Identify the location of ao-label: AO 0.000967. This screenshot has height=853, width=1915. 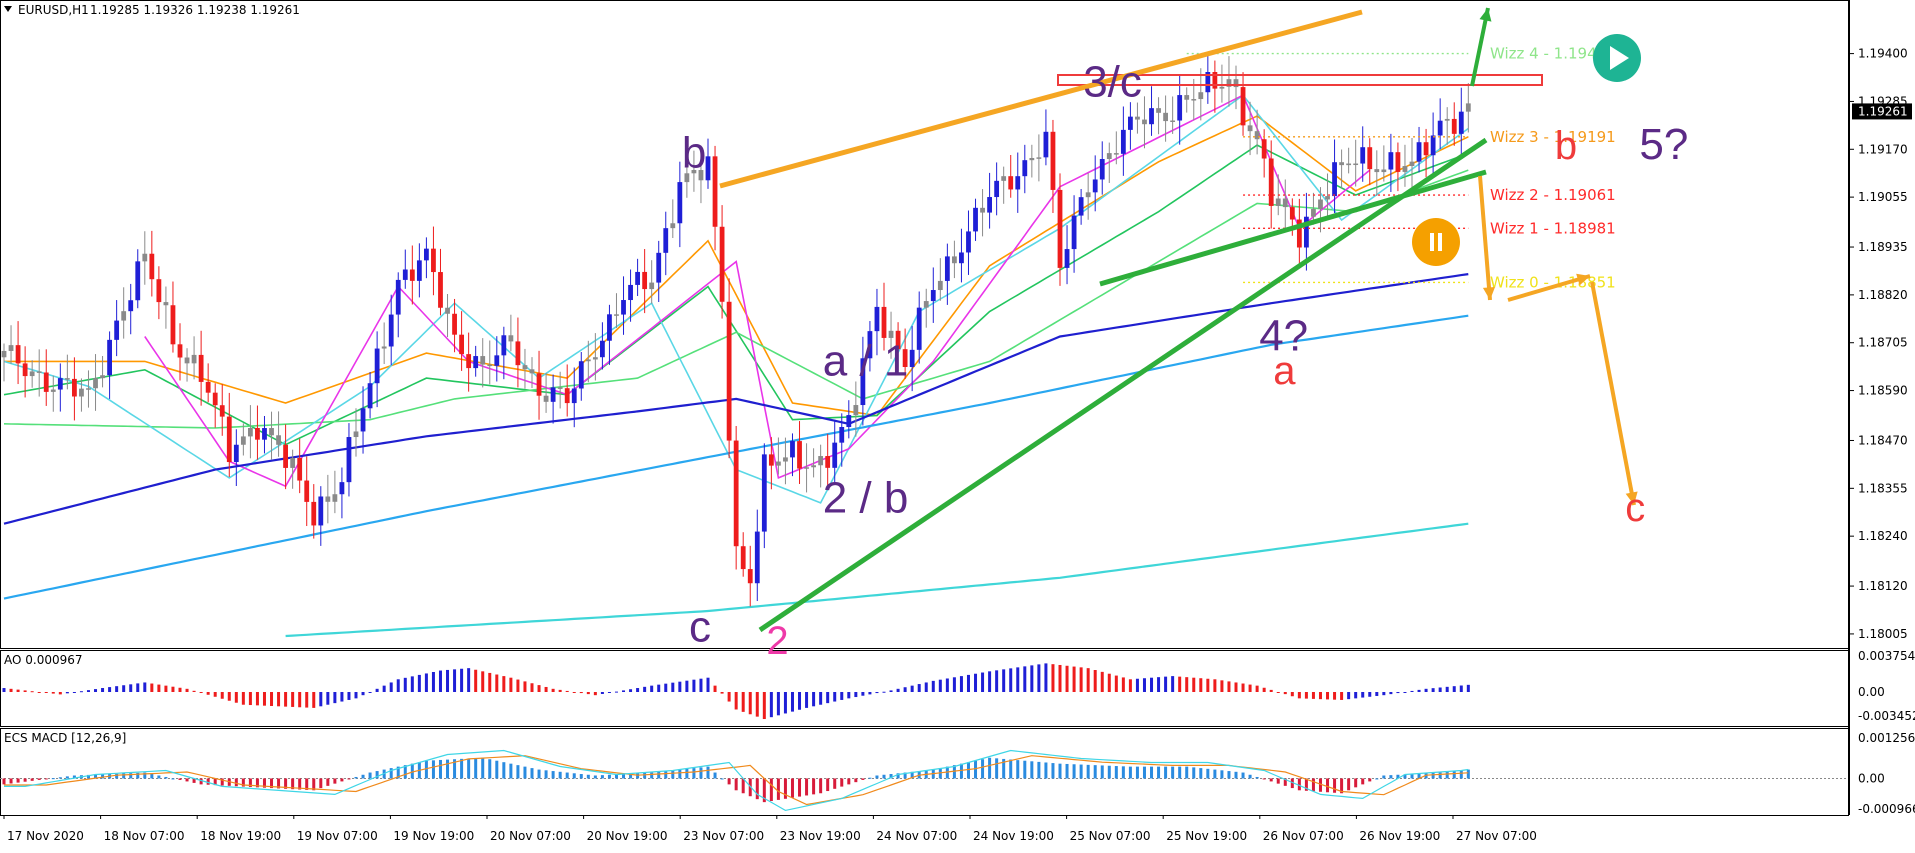
(43, 660).